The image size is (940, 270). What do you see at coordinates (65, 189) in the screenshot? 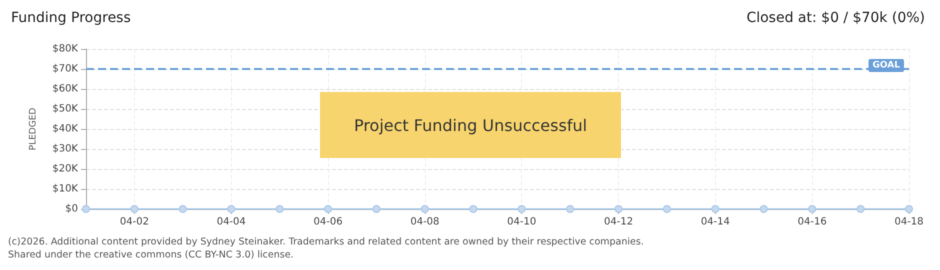
I see `y-tick-label: $10K` at bounding box center [65, 189].